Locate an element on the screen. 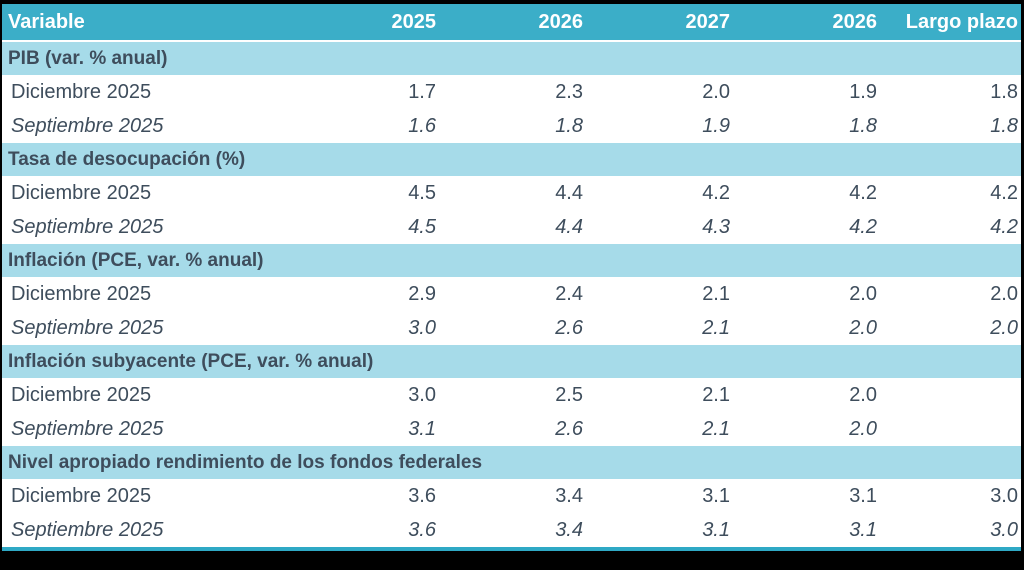  column-header-2027: 2027 is located at coordinates (708, 21).